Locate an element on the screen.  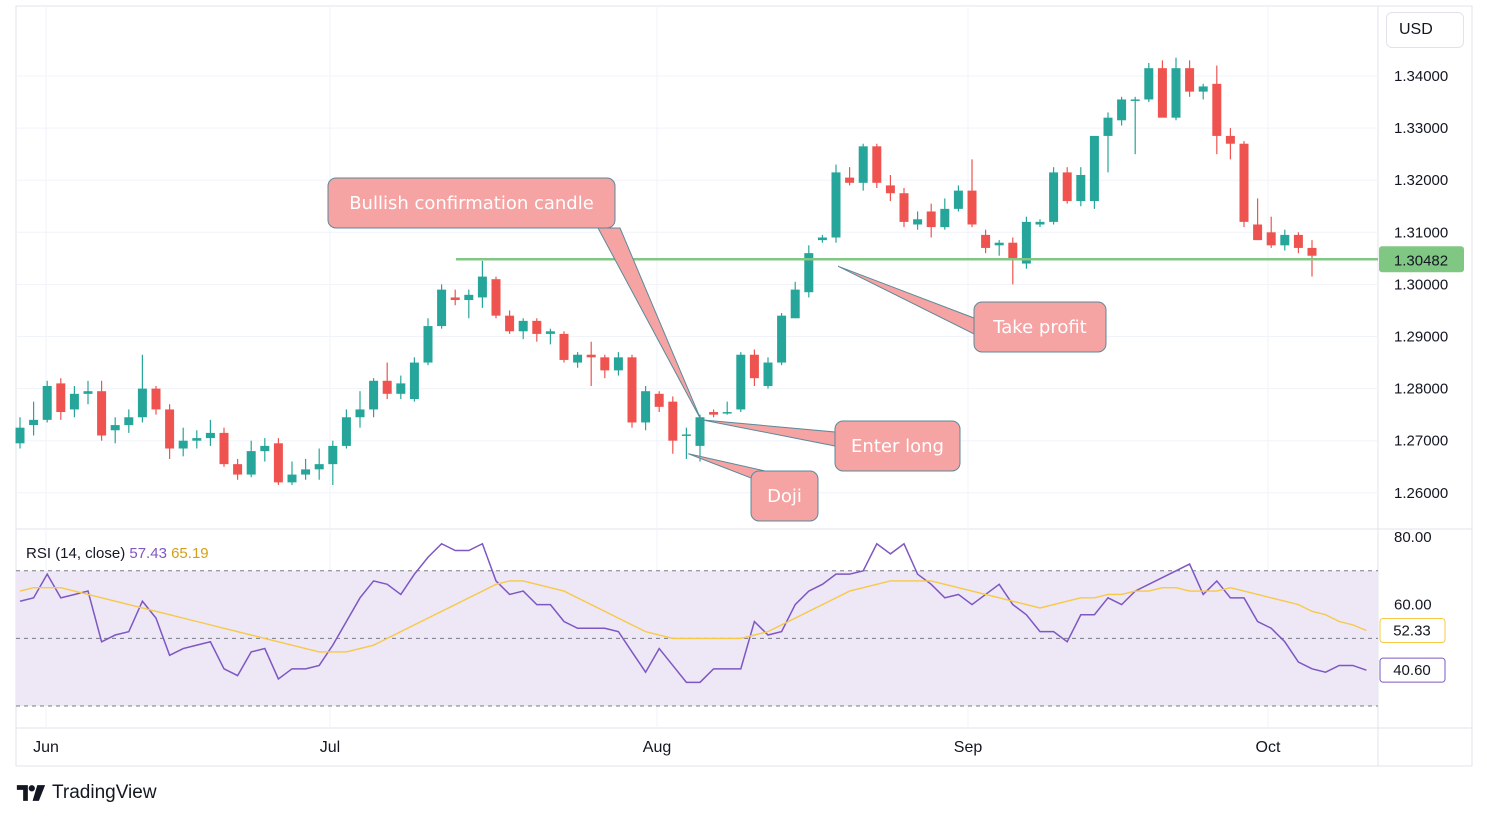
currency-selector: USD is located at coordinates (1425, 30).